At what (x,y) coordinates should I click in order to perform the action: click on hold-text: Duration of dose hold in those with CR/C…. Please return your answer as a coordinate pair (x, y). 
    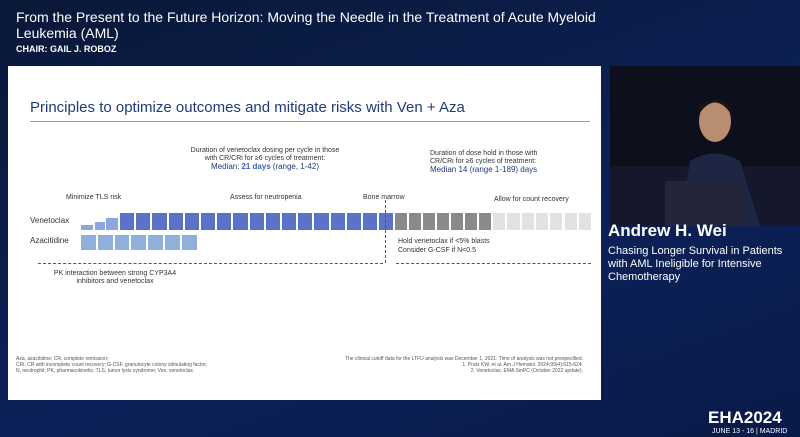
    Looking at the image, I should click on (484, 157).